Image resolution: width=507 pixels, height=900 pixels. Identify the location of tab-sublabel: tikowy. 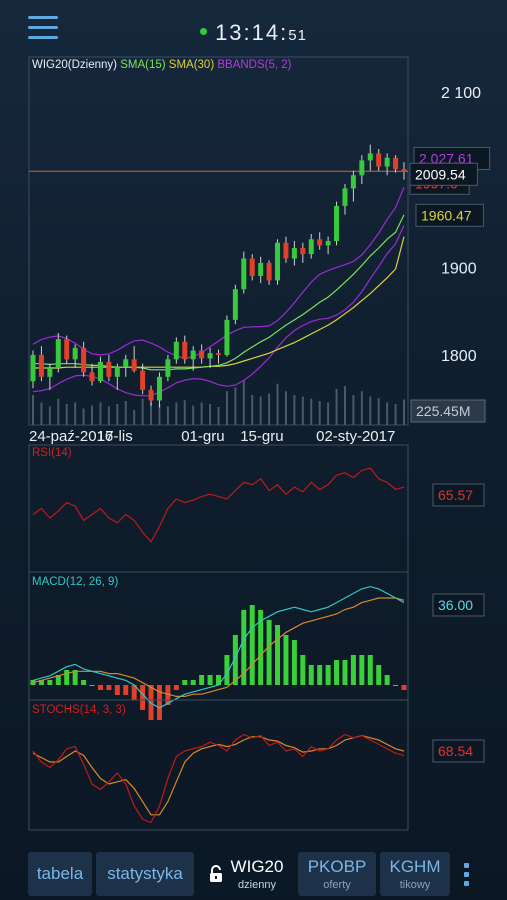
(415, 885).